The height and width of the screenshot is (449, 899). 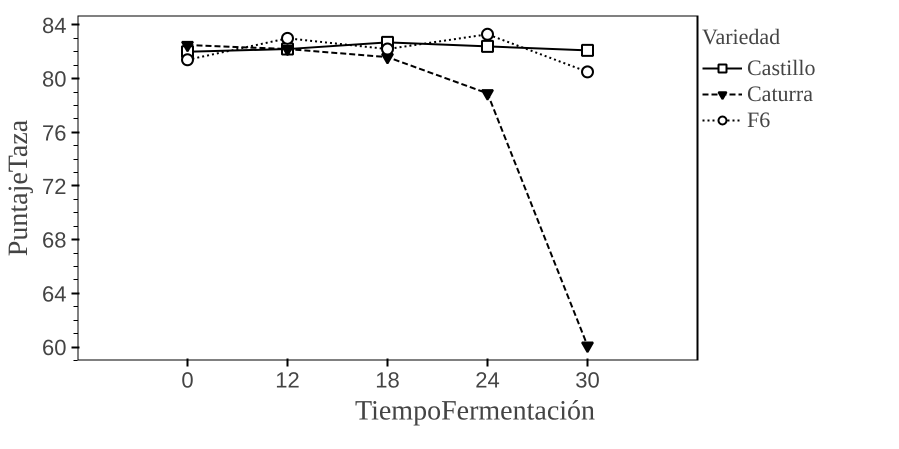 What do you see at coordinates (742, 37) in the screenshot?
I see `legend-title: Variedad` at bounding box center [742, 37].